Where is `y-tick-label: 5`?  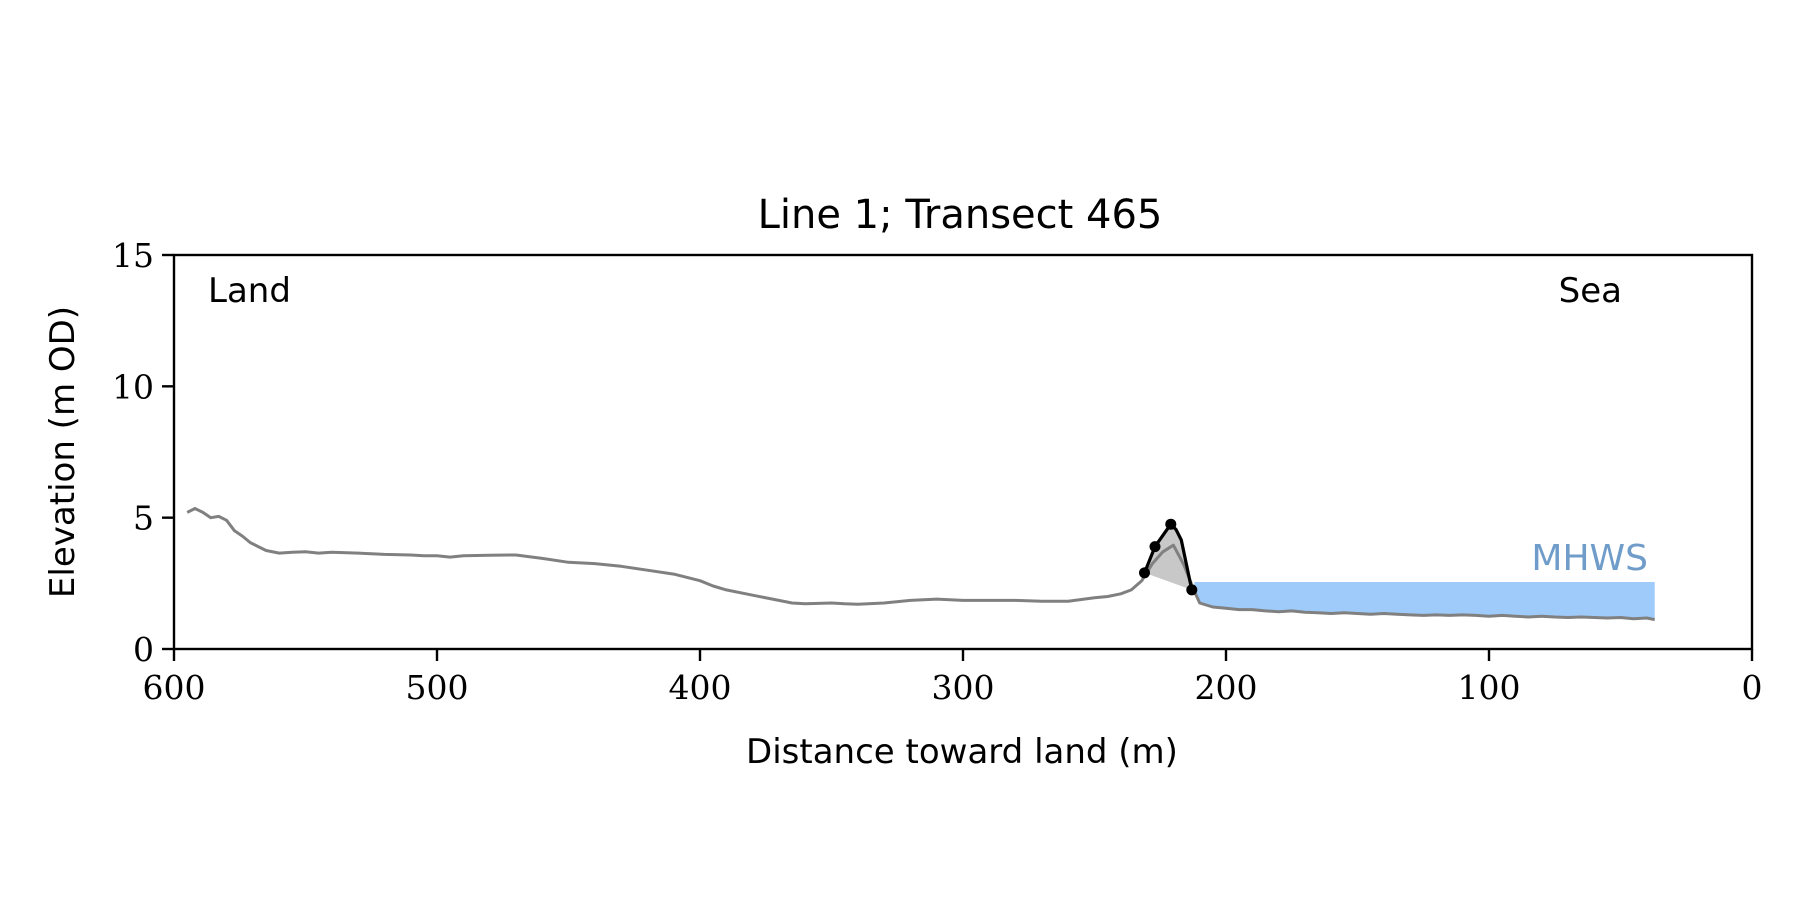
y-tick-label: 5 is located at coordinates (143, 518).